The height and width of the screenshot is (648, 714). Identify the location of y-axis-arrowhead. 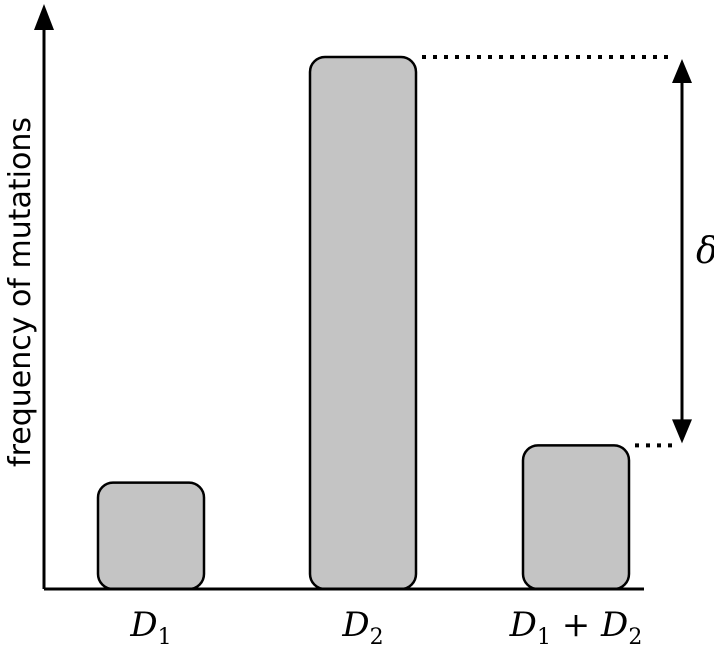
(44, 17).